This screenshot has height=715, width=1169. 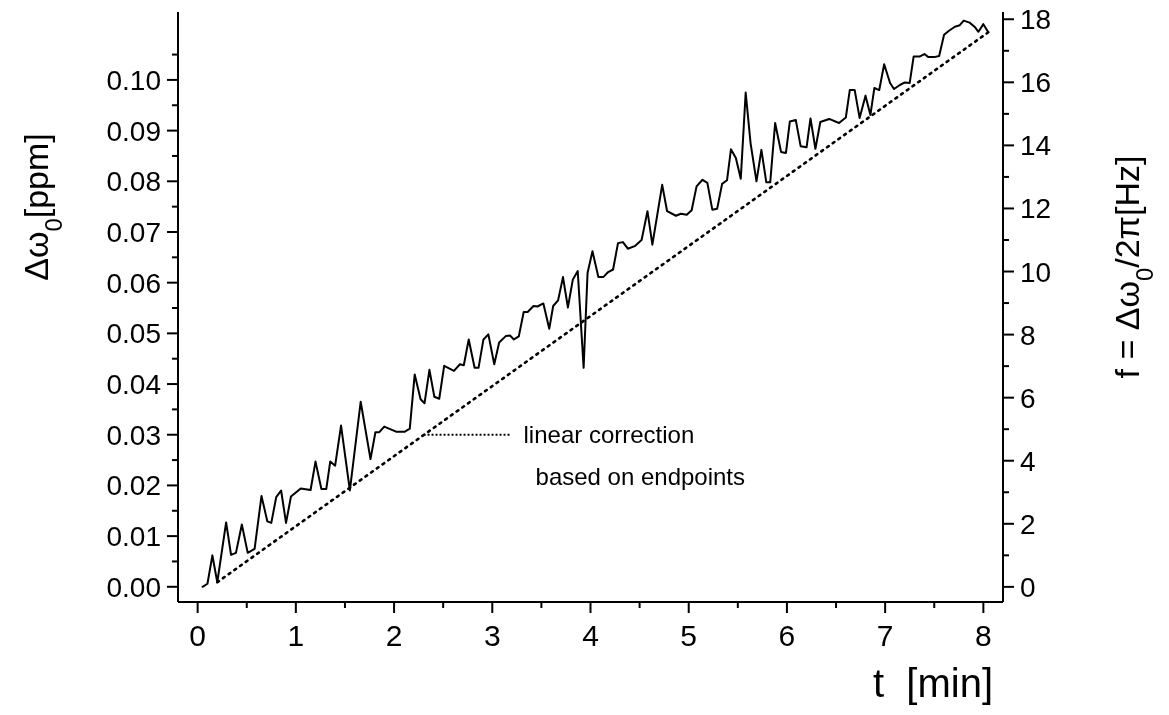 I want to click on y-tick-label: 0.06, so click(x=133, y=283).